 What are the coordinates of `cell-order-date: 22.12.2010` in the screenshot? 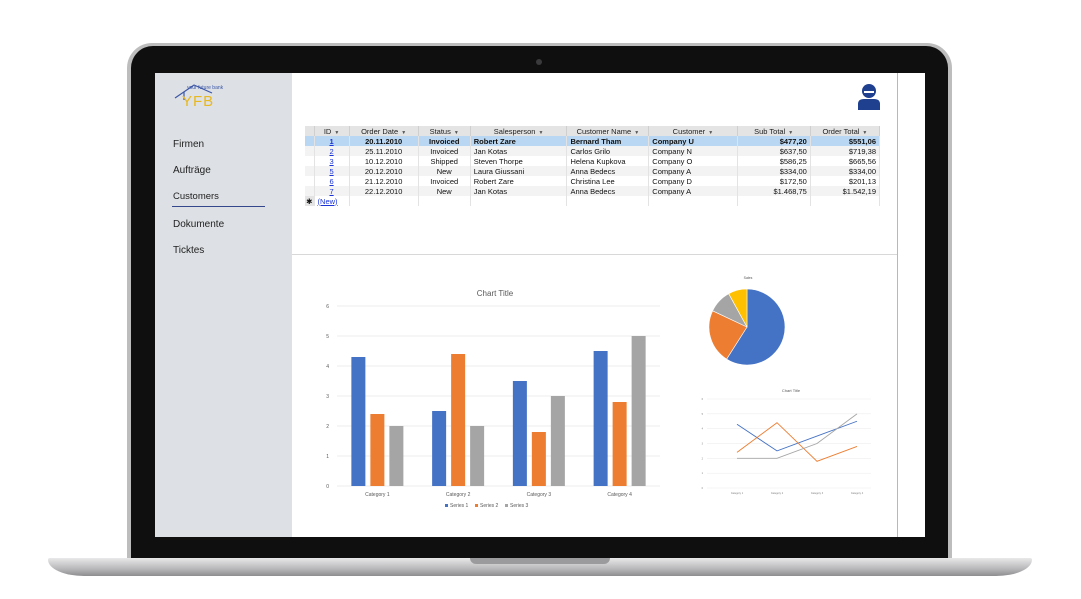 It's located at (384, 191).